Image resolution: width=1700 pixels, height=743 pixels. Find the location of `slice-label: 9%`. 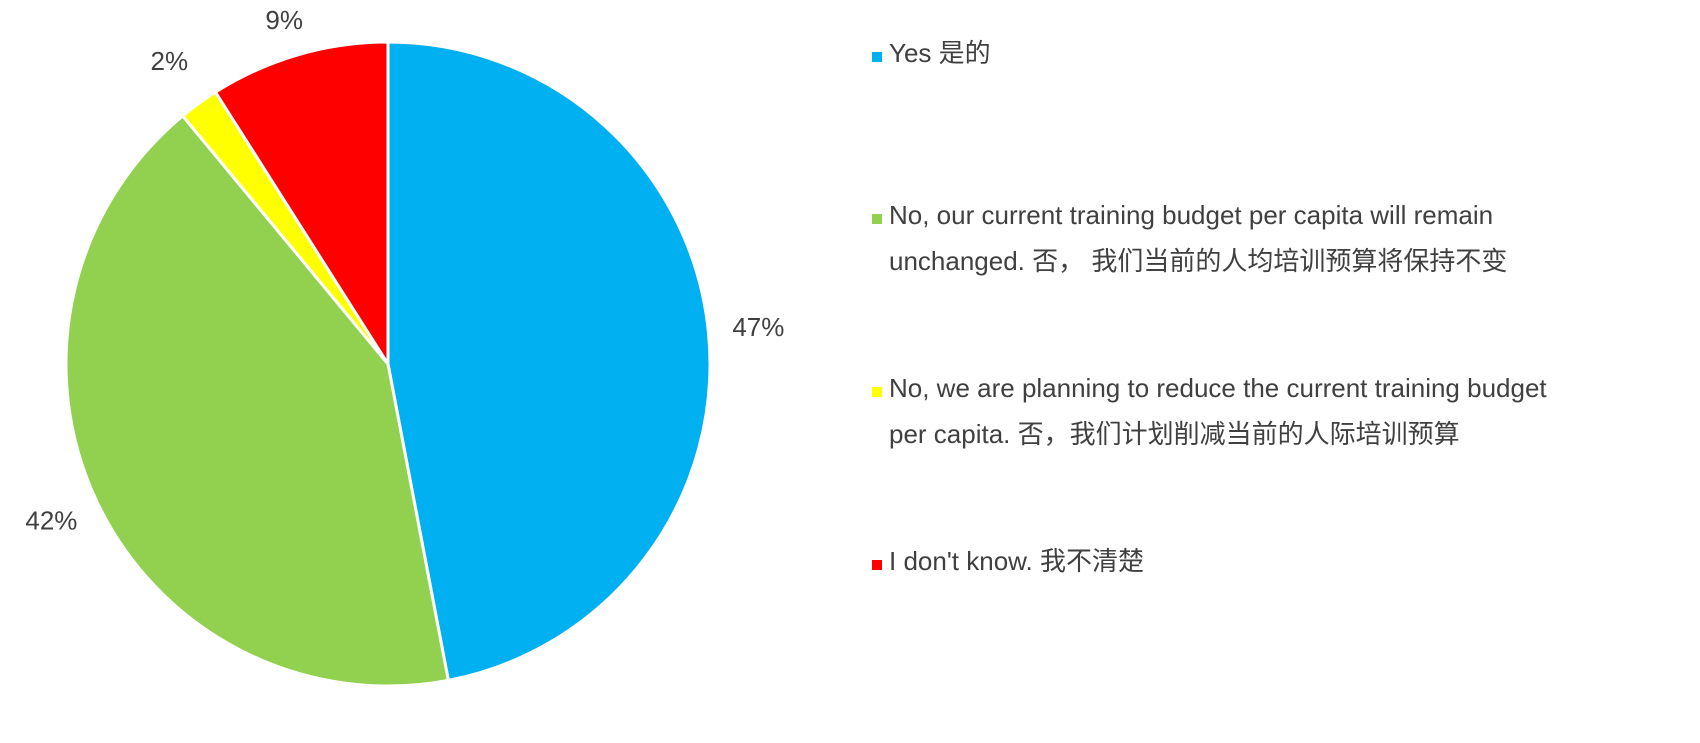

slice-label: 9% is located at coordinates (284, 20).